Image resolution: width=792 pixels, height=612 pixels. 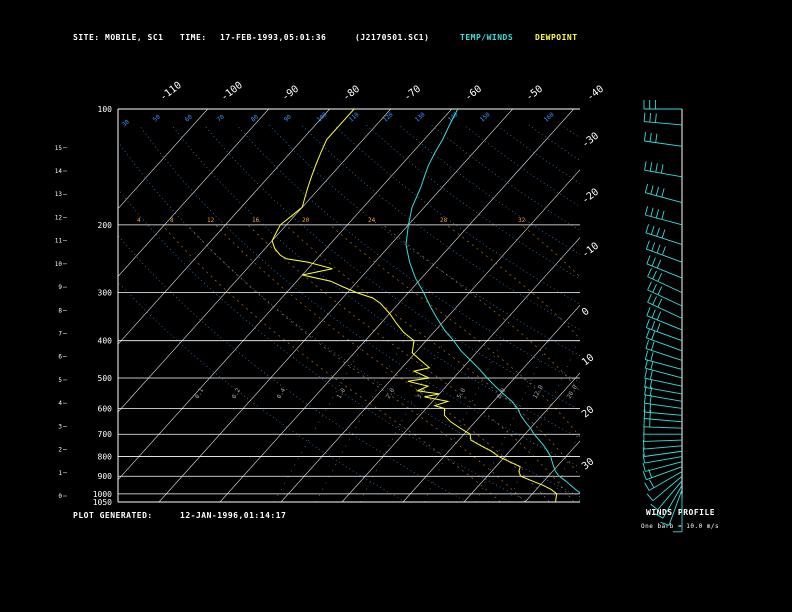 I want to click on height-tick-label: 6, so click(x=60, y=357).